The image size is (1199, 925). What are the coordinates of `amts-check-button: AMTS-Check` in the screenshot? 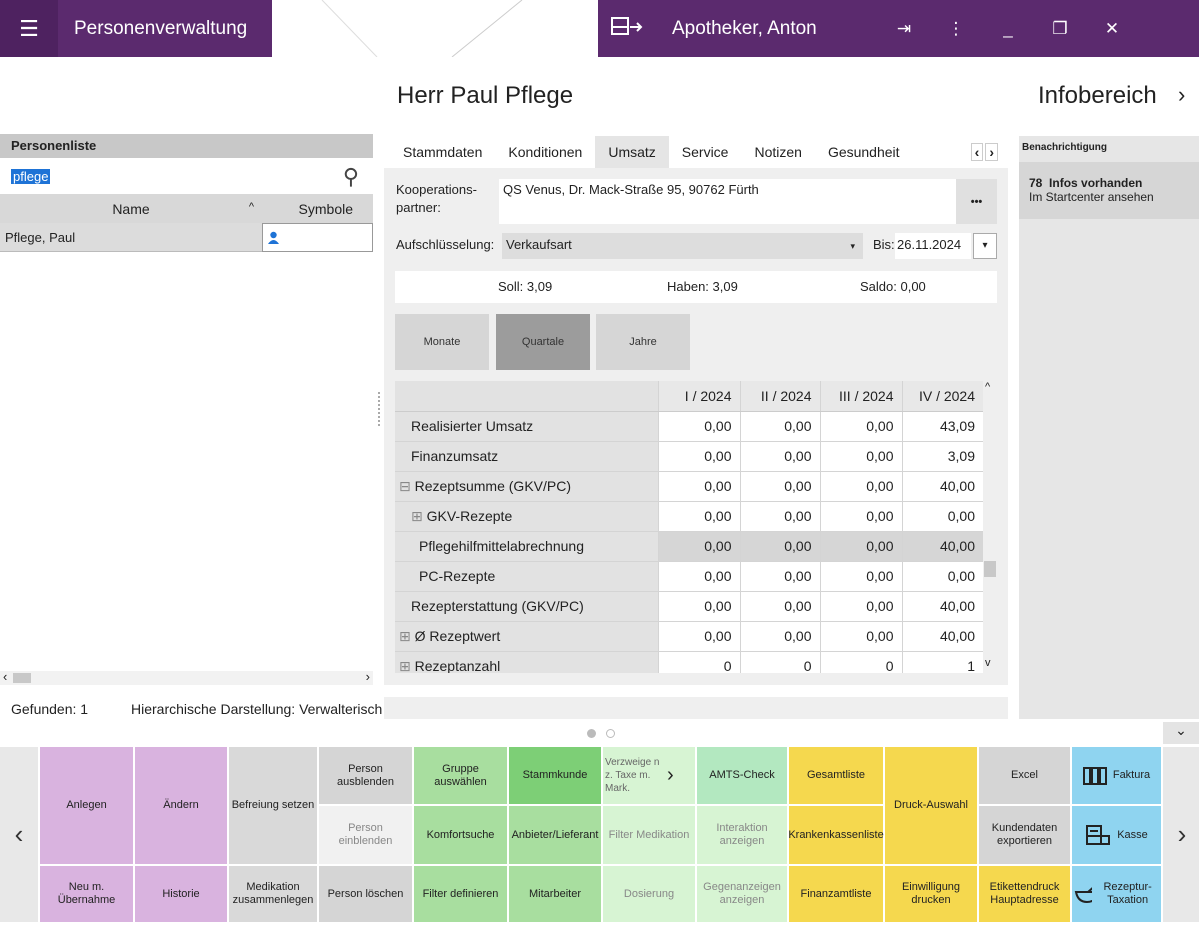 It's located at (742, 775).